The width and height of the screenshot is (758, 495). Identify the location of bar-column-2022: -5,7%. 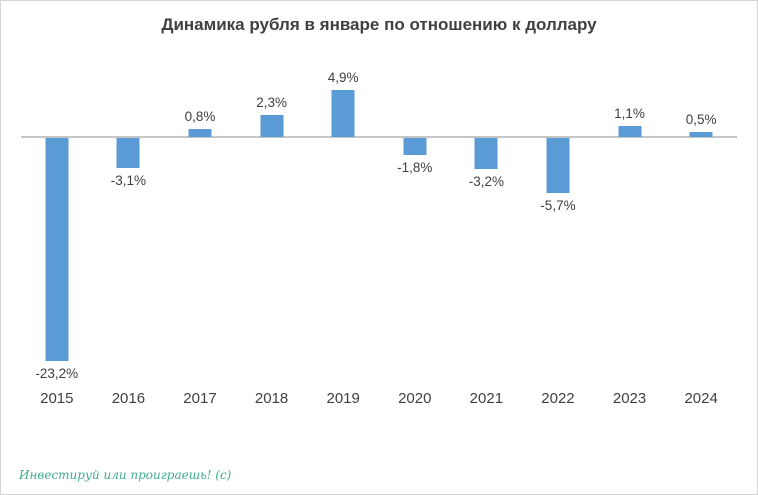
(558, 220).